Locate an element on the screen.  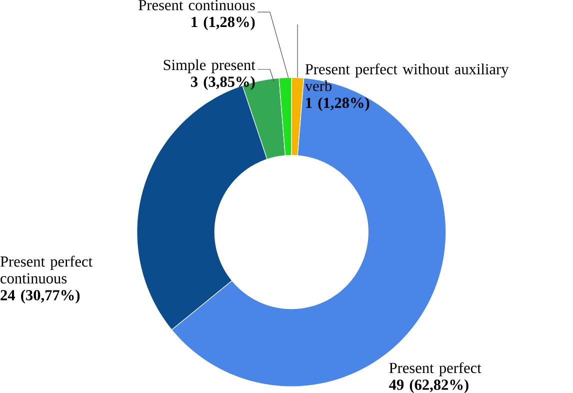
slice-label: Simple present is located at coordinates (210, 66).